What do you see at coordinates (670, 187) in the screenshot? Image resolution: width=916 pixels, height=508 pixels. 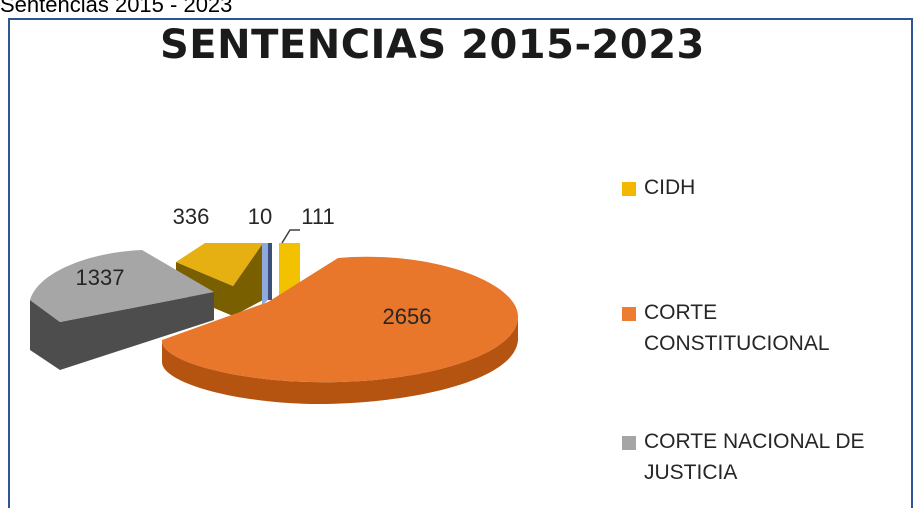 I see `legend-label-cidh: CIDH` at bounding box center [670, 187].